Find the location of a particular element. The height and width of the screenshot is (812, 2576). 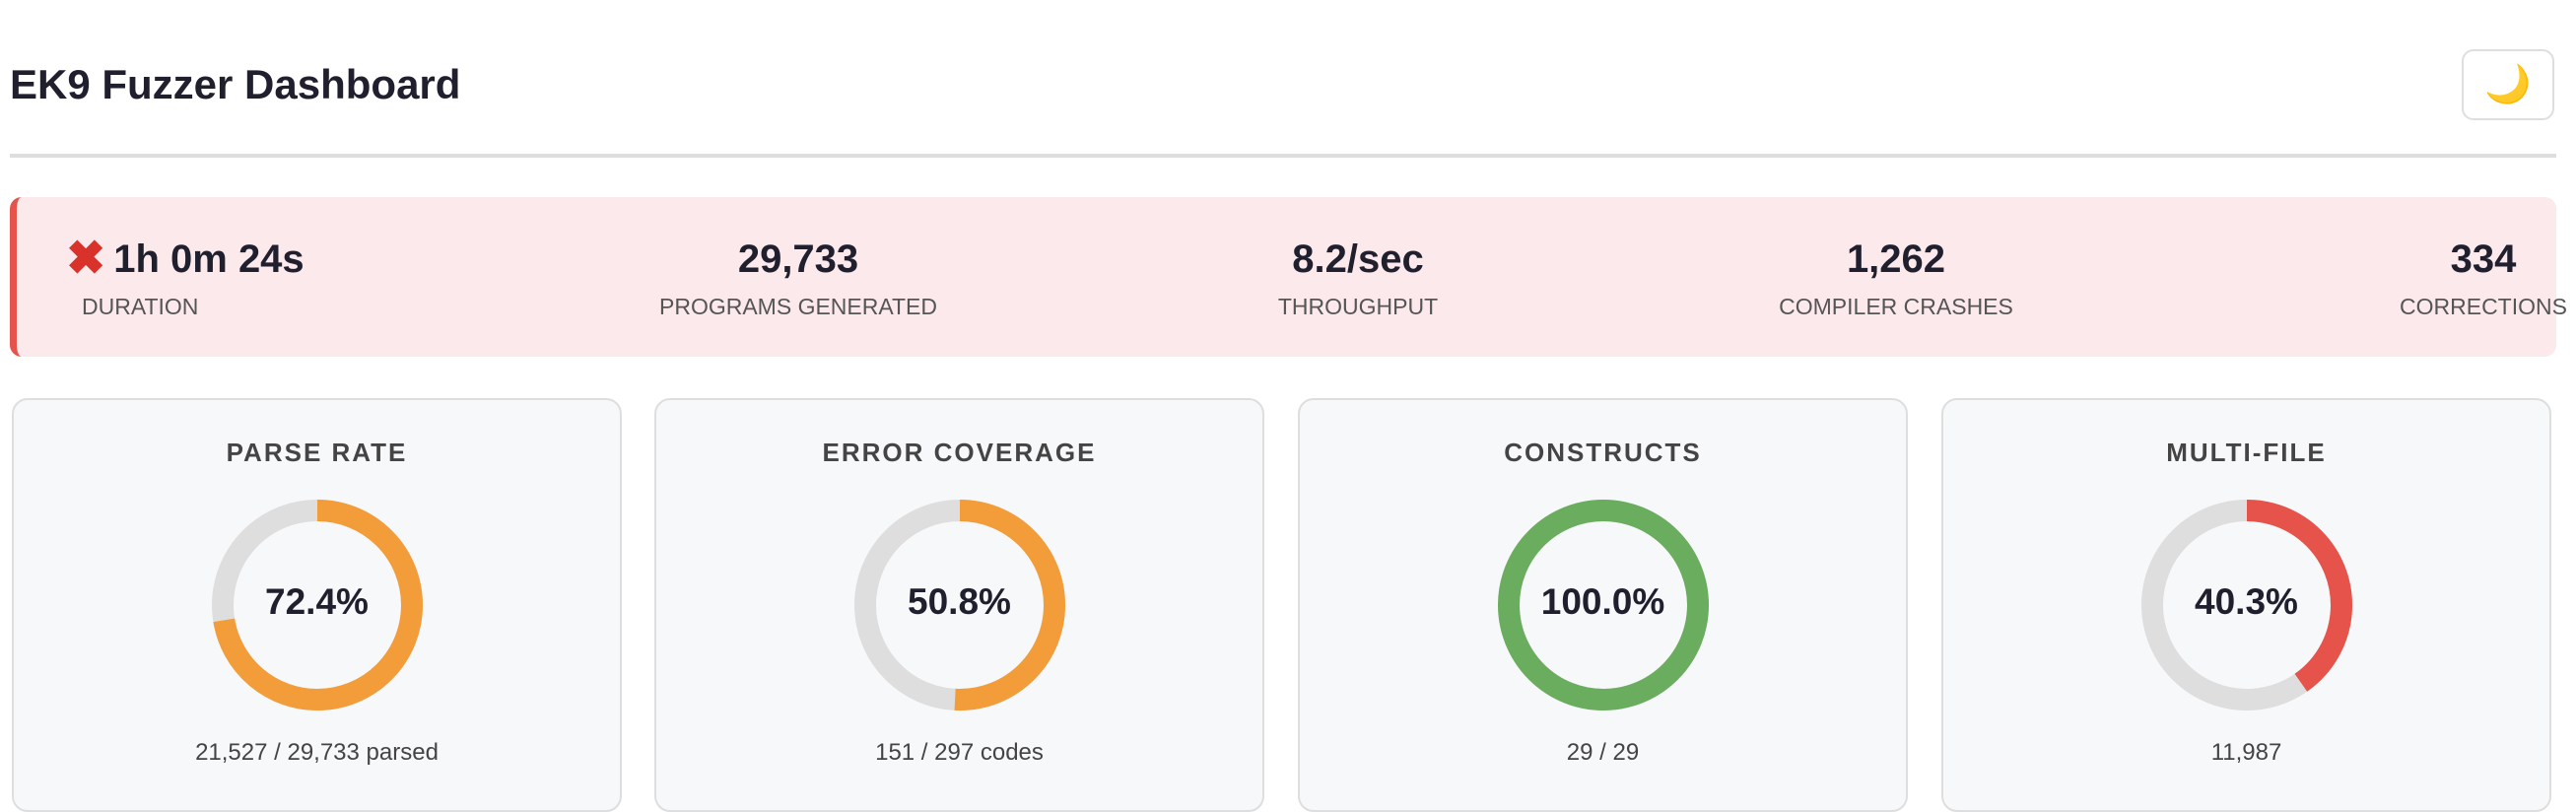

stat-value: 1h 0m 24s is located at coordinates (209, 259).